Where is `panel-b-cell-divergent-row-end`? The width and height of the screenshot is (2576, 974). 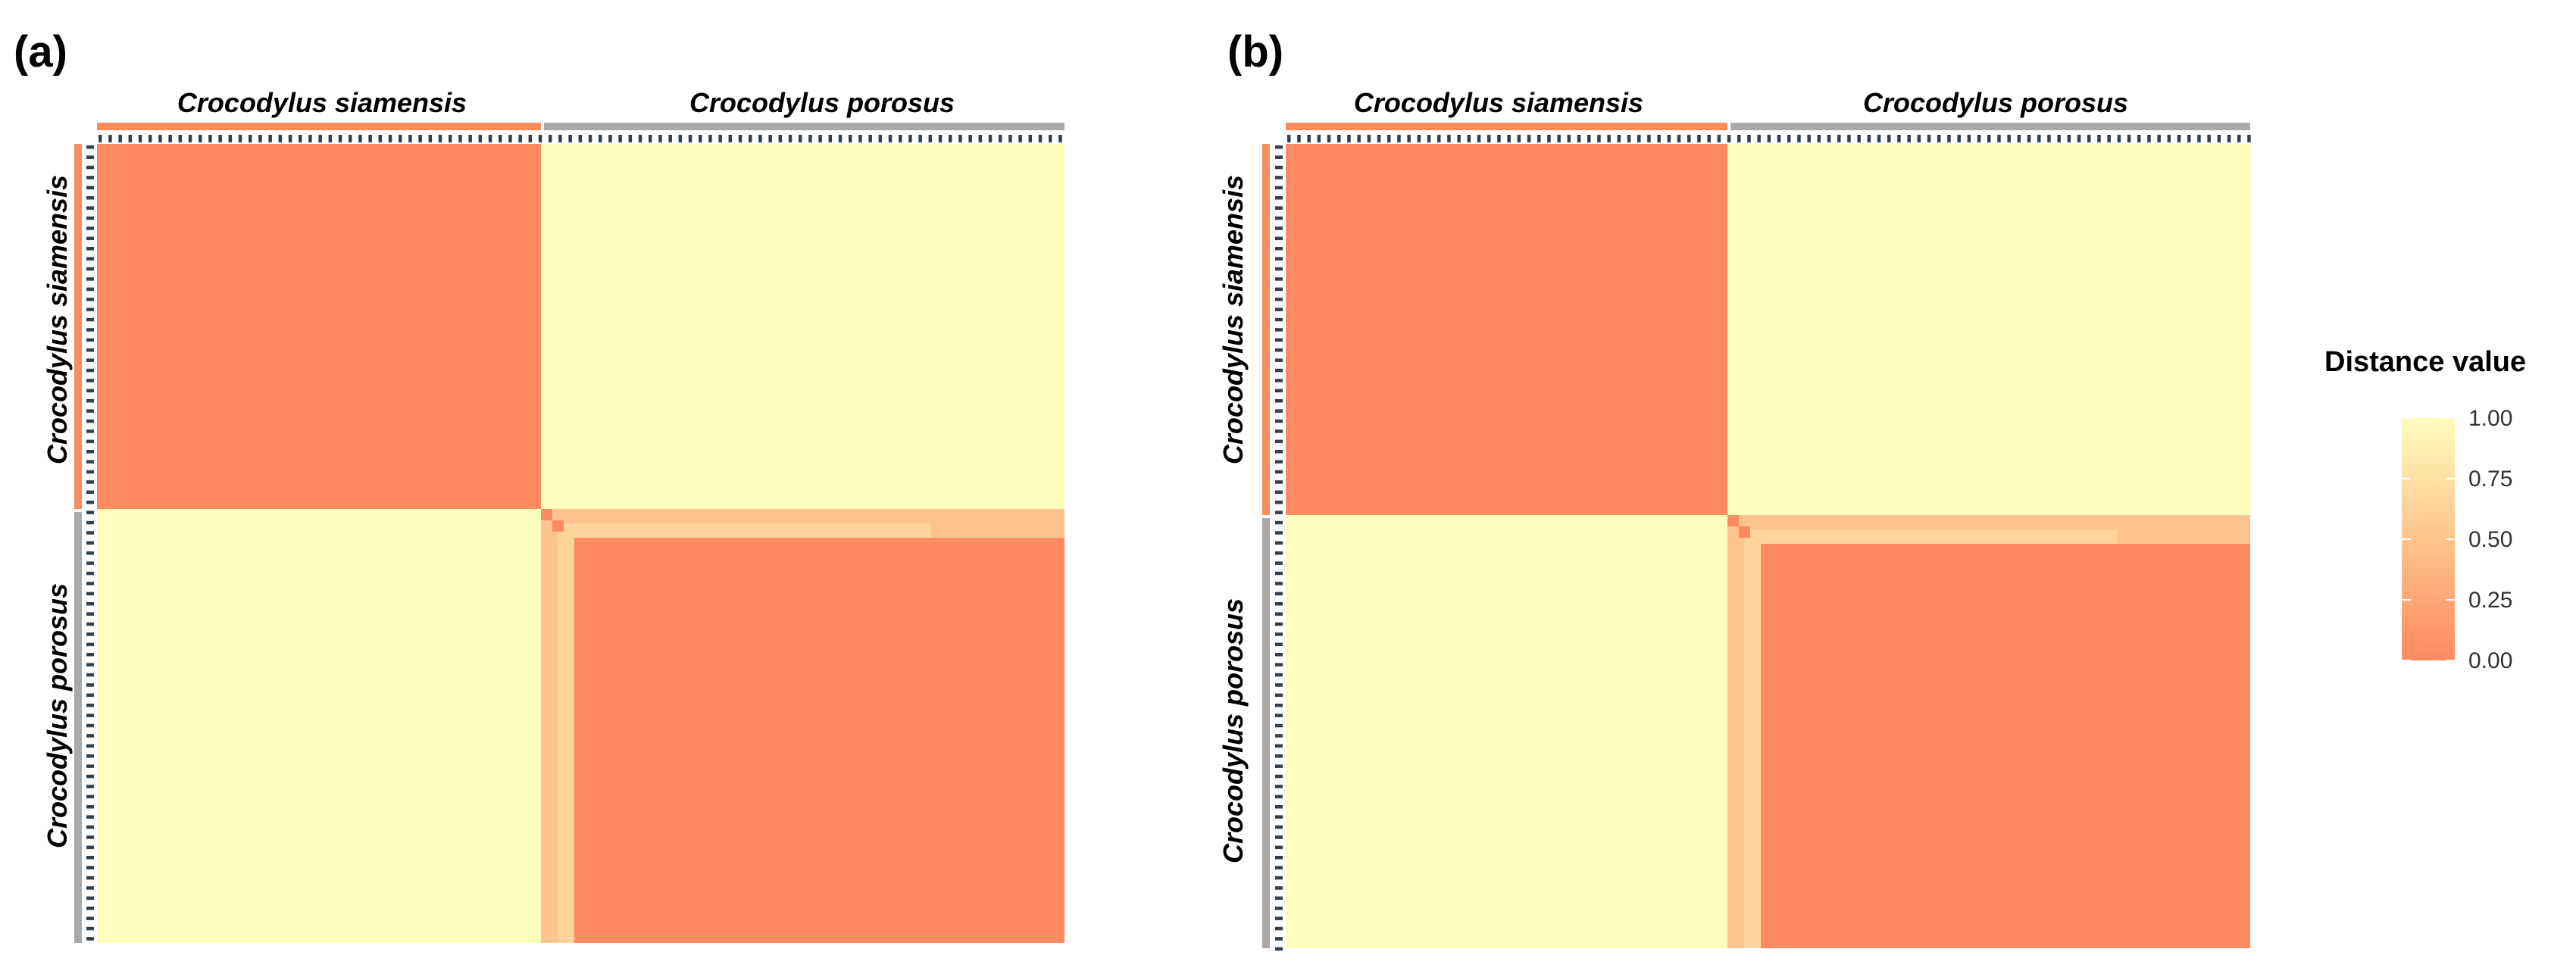
panel-b-cell-divergent-row-end is located at coordinates (2183, 529).